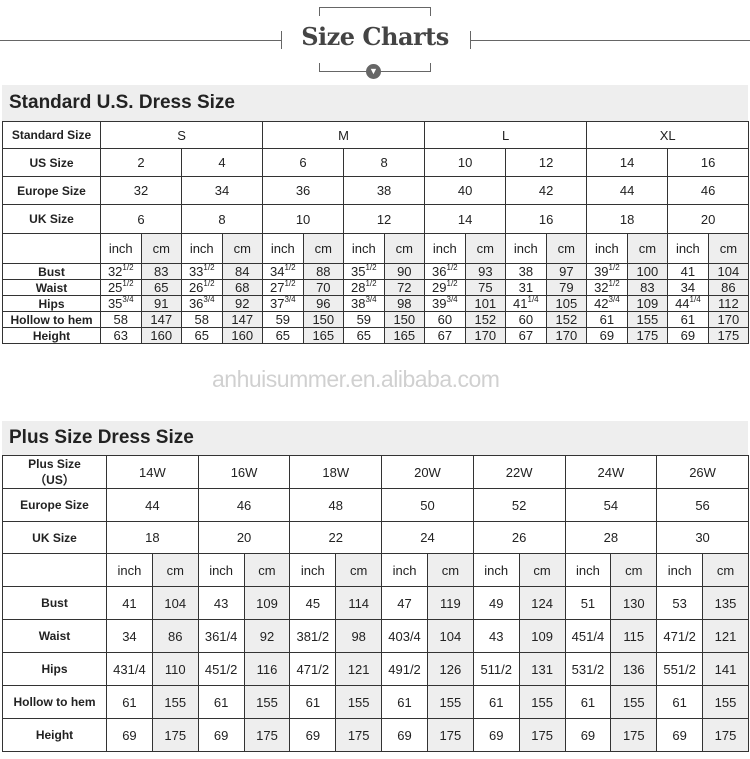  Describe the element at coordinates (359, 636) in the screenshot. I see `cm-value: 98` at that location.